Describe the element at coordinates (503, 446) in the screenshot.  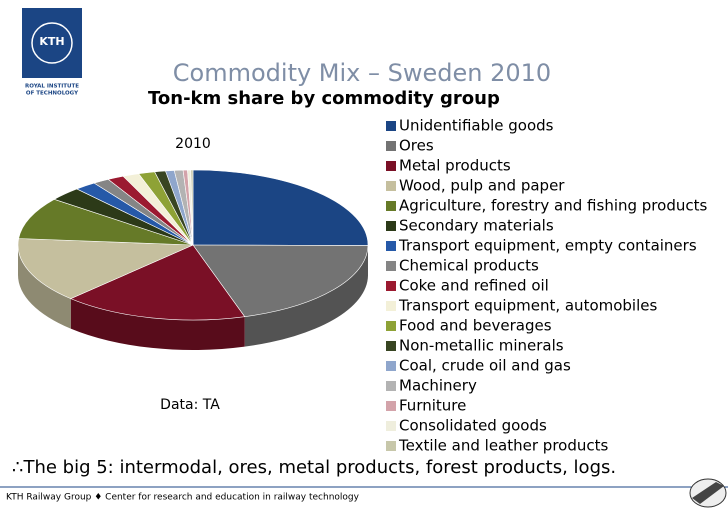
I see `legend-label: Textile and leather products` at that location.